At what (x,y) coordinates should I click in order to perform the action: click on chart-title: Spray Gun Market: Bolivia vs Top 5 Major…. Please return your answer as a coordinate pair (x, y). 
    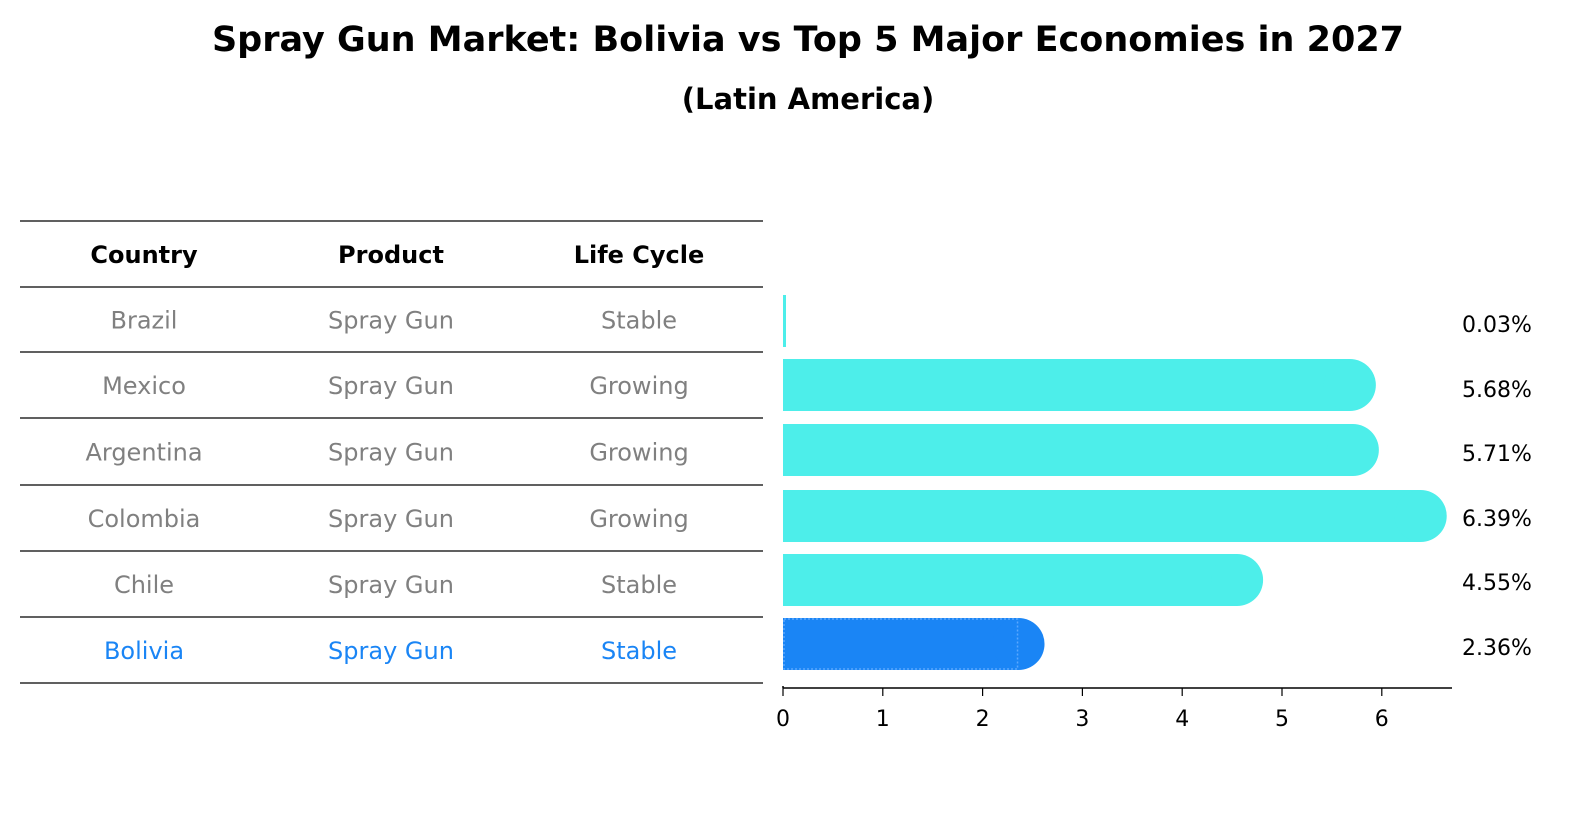
    Looking at the image, I should click on (808, 40).